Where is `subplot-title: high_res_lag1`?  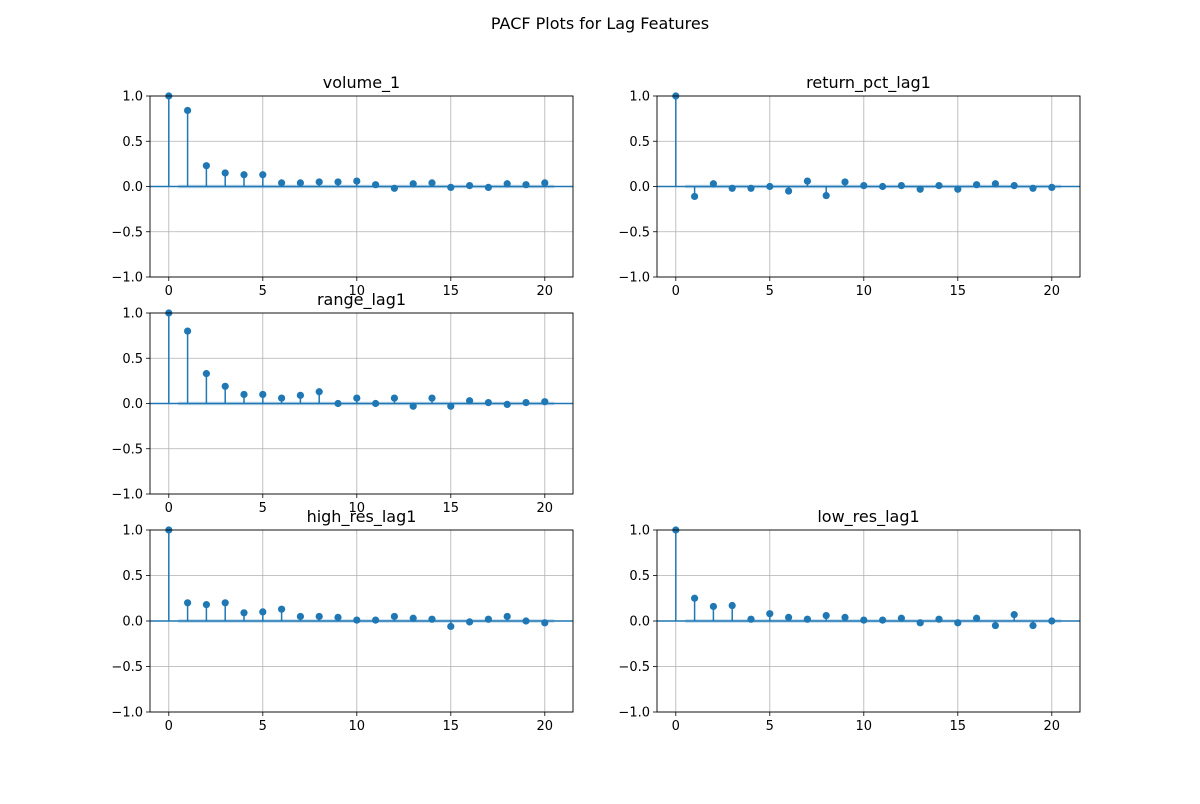
subplot-title: high_res_lag1 is located at coordinates (362, 517).